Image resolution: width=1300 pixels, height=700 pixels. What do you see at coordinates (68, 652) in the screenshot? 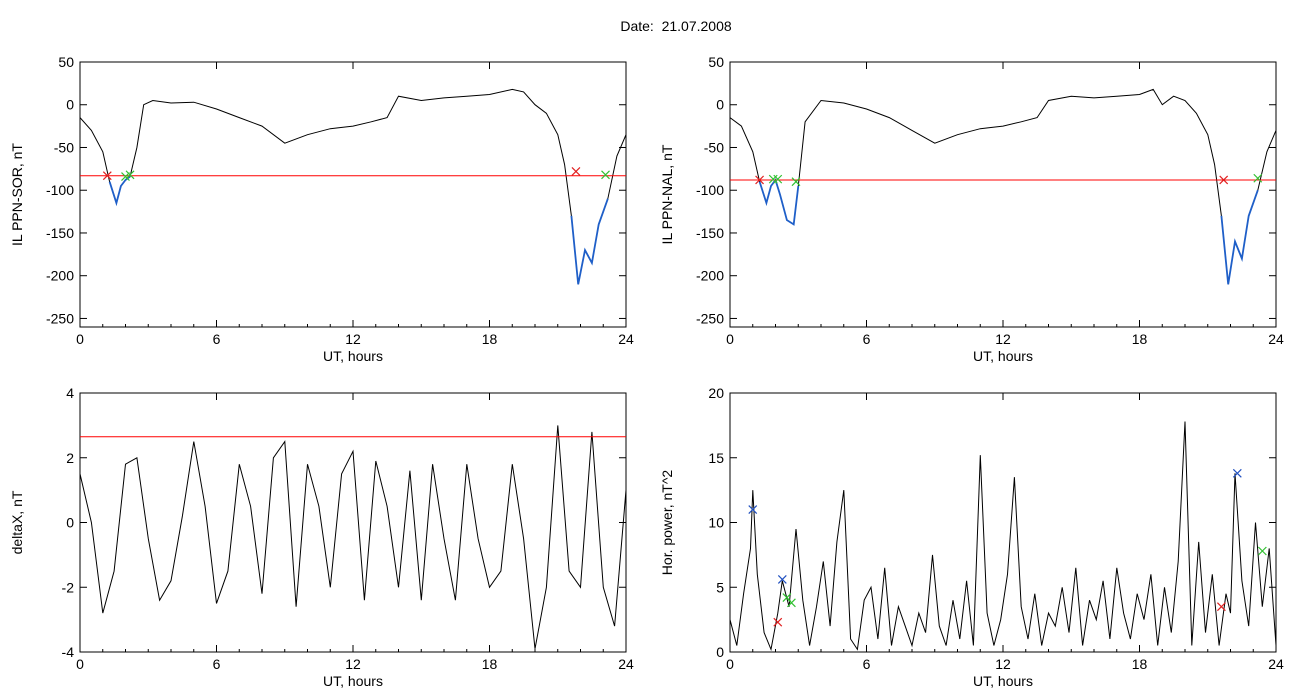
I see `y-tick-label: -4` at bounding box center [68, 652].